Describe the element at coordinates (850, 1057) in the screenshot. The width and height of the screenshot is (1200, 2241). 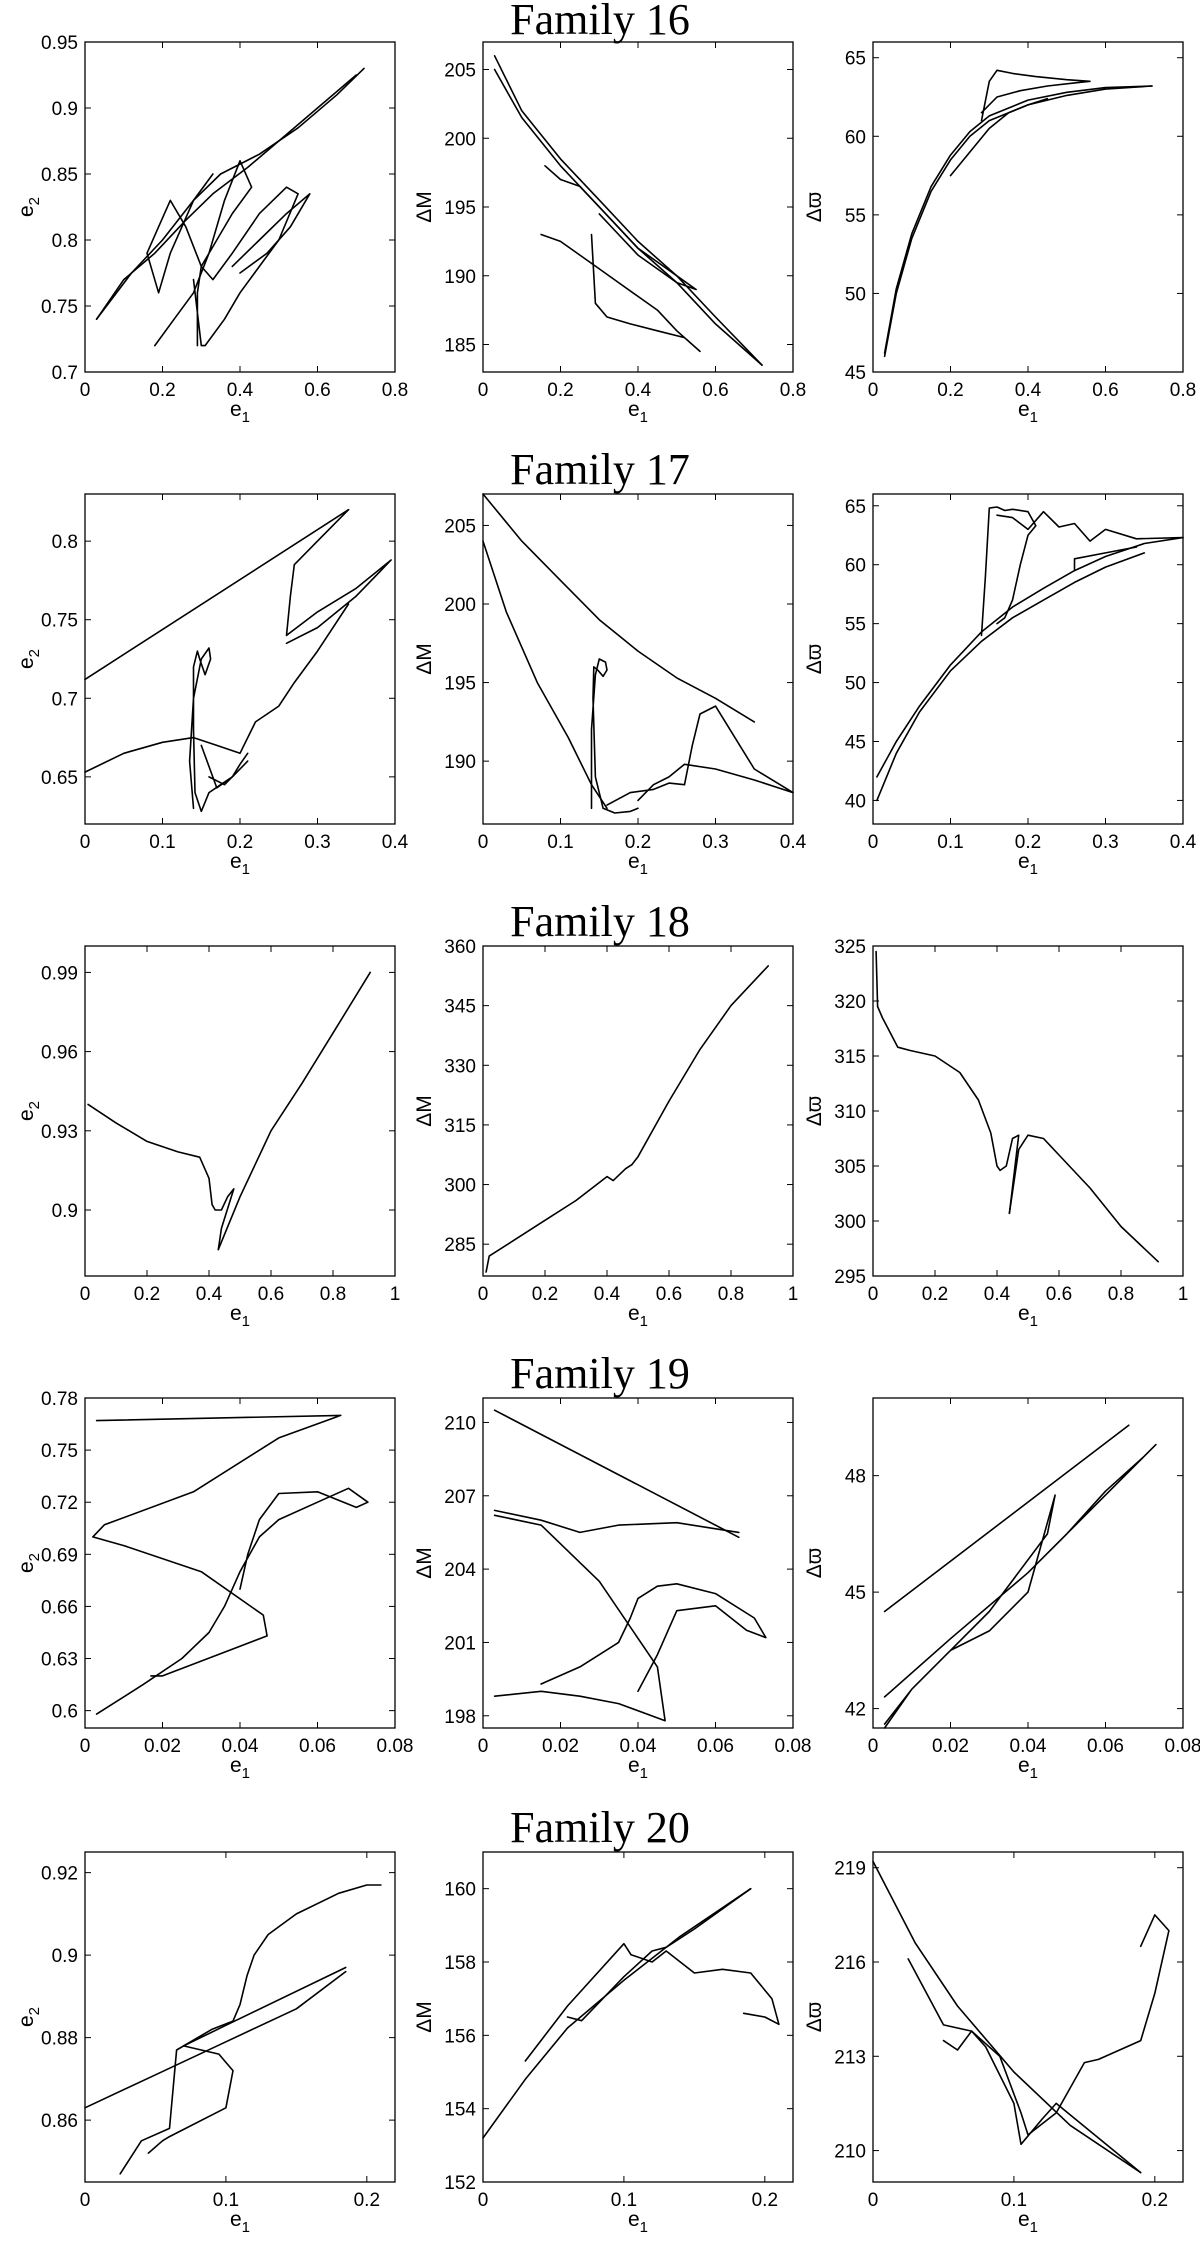
I see `y-tick-label: 315` at that location.